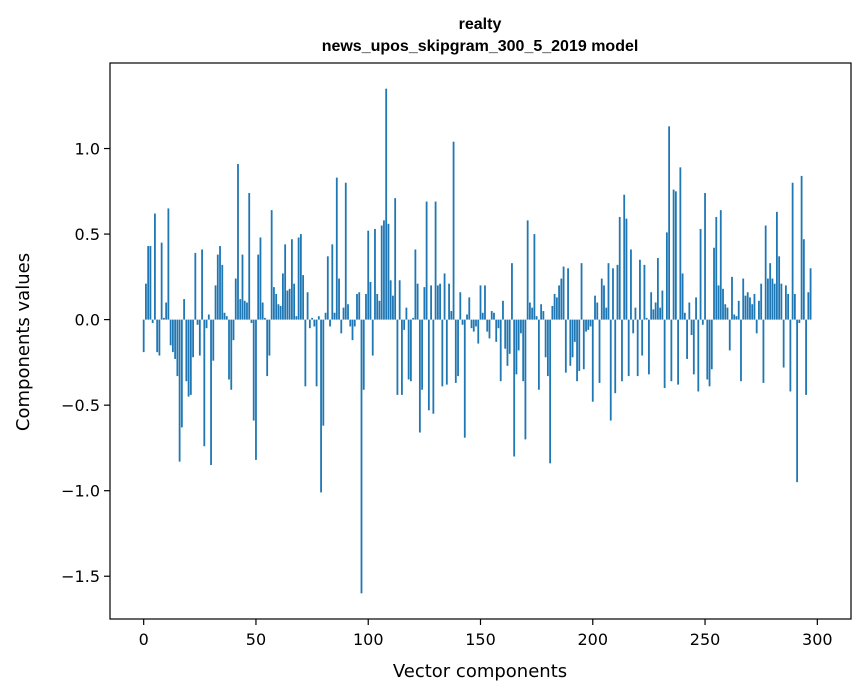 The image size is (867, 696). What do you see at coordinates (144, 639) in the screenshot?
I see `x-tick-label: 0` at bounding box center [144, 639].